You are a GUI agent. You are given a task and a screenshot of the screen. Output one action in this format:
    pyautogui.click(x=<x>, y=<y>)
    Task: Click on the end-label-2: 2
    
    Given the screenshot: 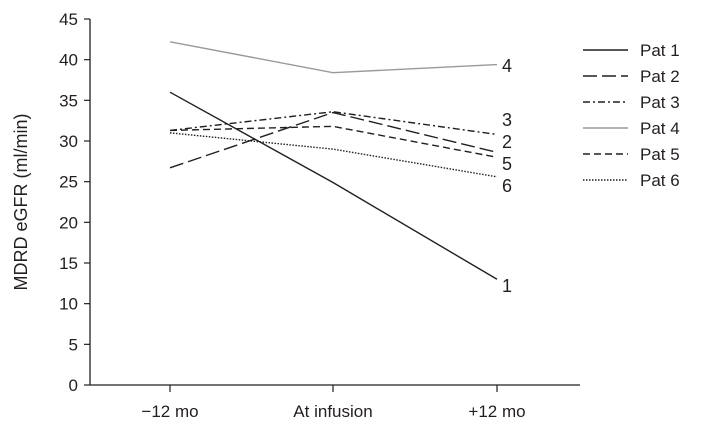 What is the action you would take?
    pyautogui.click(x=507, y=142)
    